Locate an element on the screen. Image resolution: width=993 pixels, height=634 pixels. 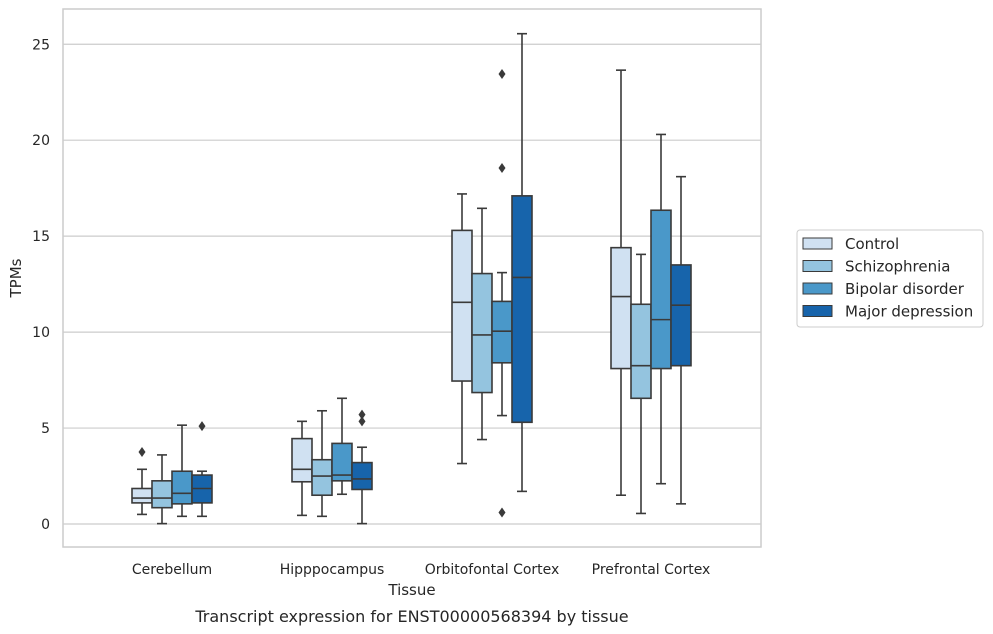
legend-label: Bipolar disorder is located at coordinates (905, 289).